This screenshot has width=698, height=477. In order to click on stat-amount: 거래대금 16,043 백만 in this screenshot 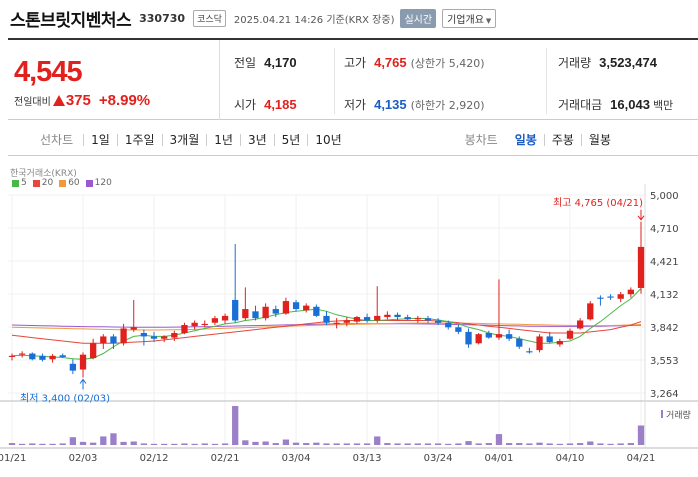, I will do `click(615, 104)`.